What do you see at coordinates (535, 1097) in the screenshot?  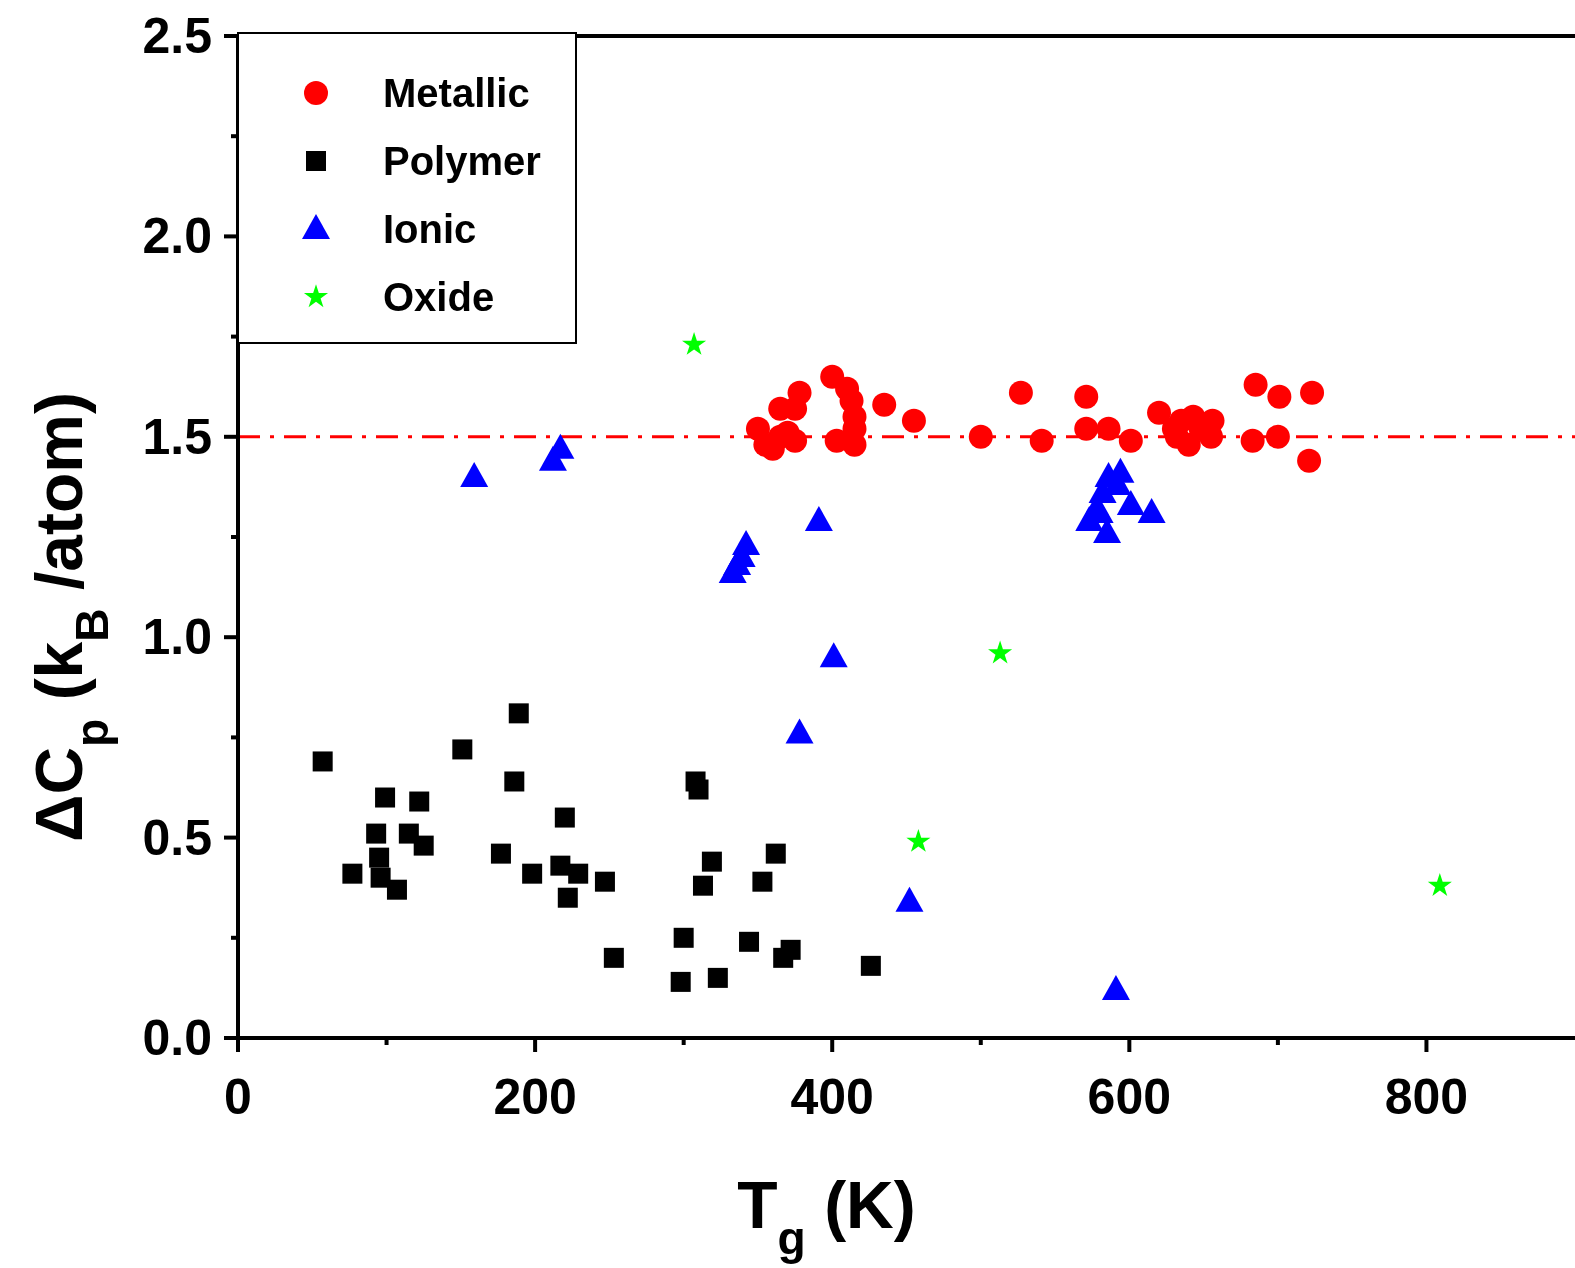 I see `x-tick-label: 200` at bounding box center [535, 1097].